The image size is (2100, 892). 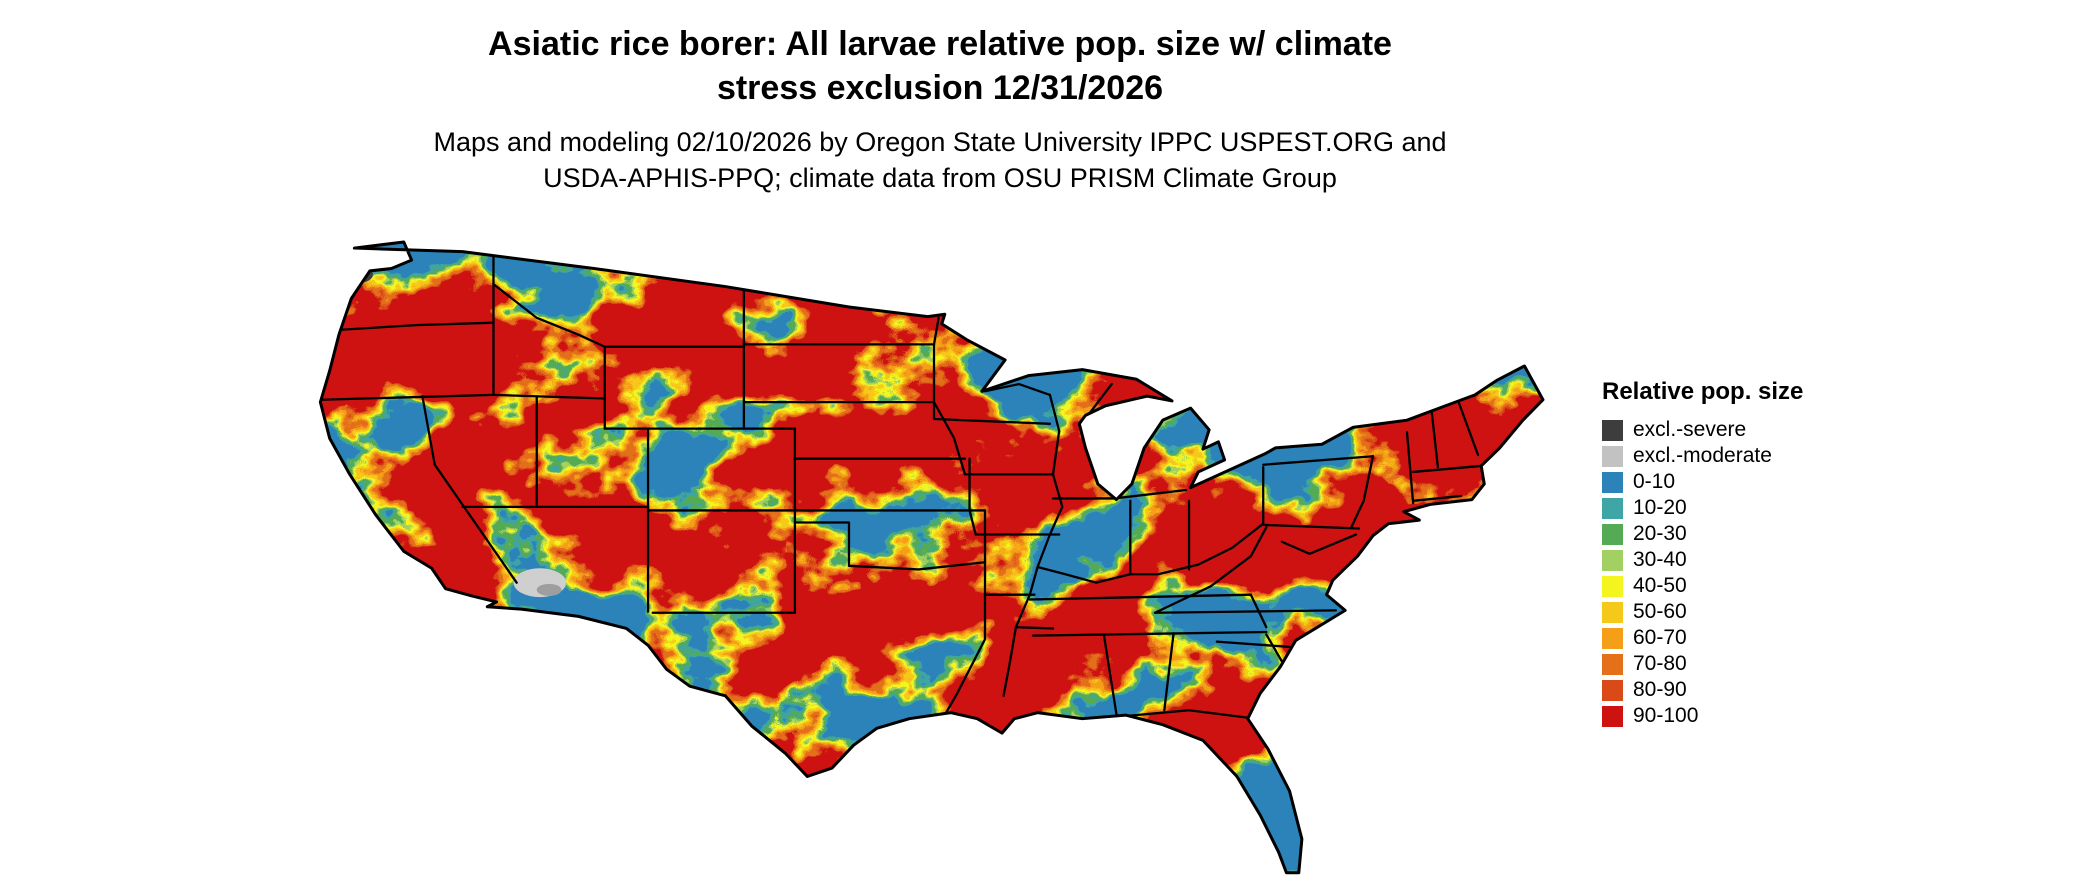 I want to click on legend-row: 30-40, so click(x=1752, y=560).